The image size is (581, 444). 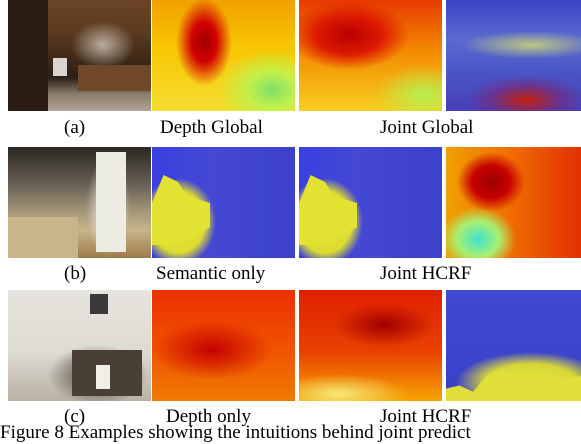 What do you see at coordinates (513, 202) in the screenshot?
I see `joint-hcrf-depth-map-b` at bounding box center [513, 202].